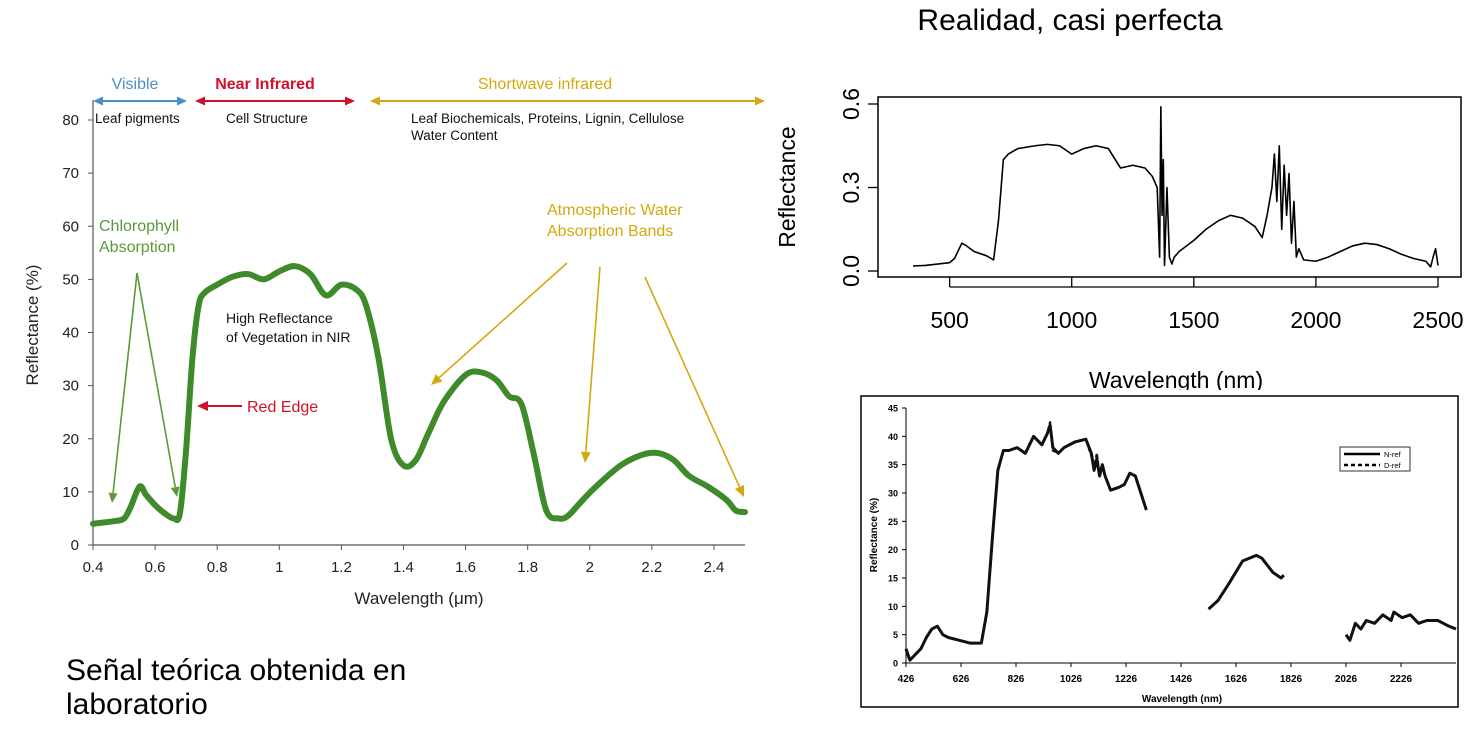 This screenshot has width=1469, height=744. I want to click on chlorophyll-arrow-blue, so click(123, 387).